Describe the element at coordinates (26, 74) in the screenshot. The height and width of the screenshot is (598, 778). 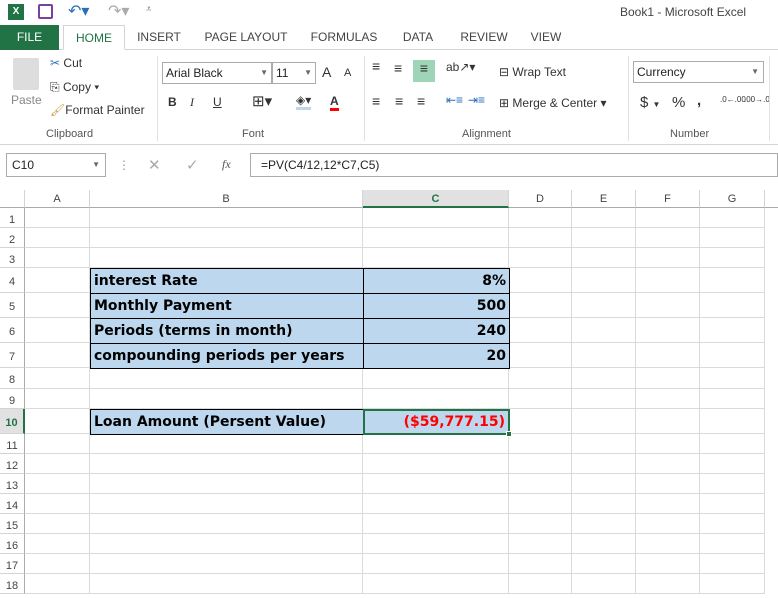
I see `paste-icon` at that location.